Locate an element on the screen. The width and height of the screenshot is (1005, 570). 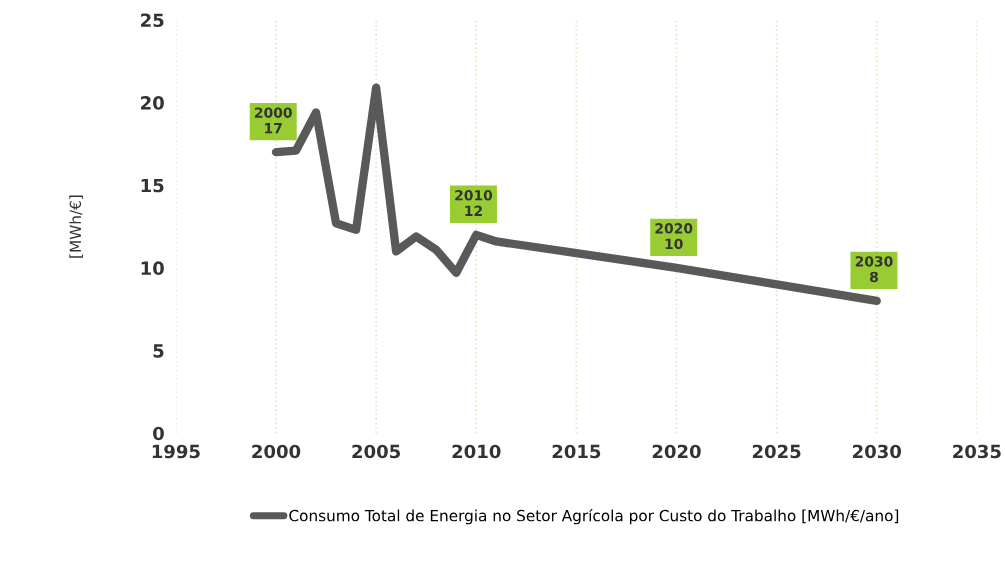
x-tick-label: 2015 is located at coordinates (576, 451).